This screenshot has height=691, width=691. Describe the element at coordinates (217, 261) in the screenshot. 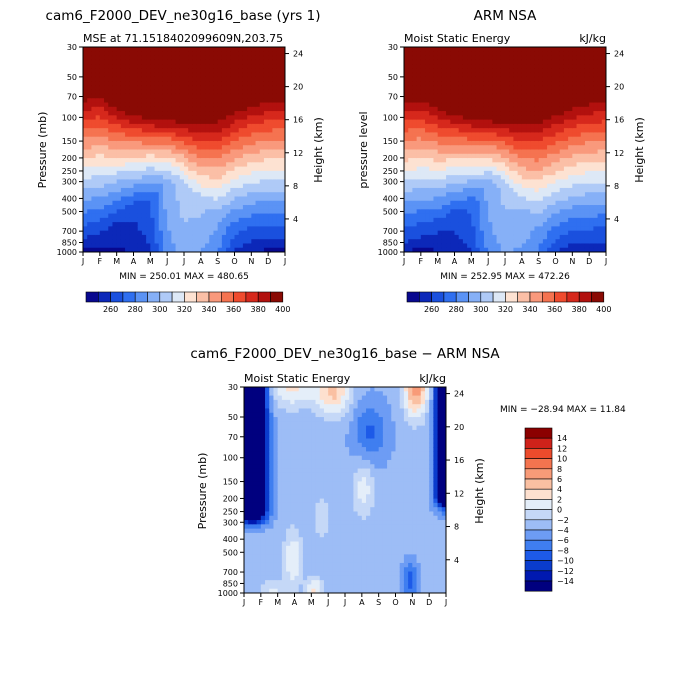

I see `x-tick-label: S` at that location.